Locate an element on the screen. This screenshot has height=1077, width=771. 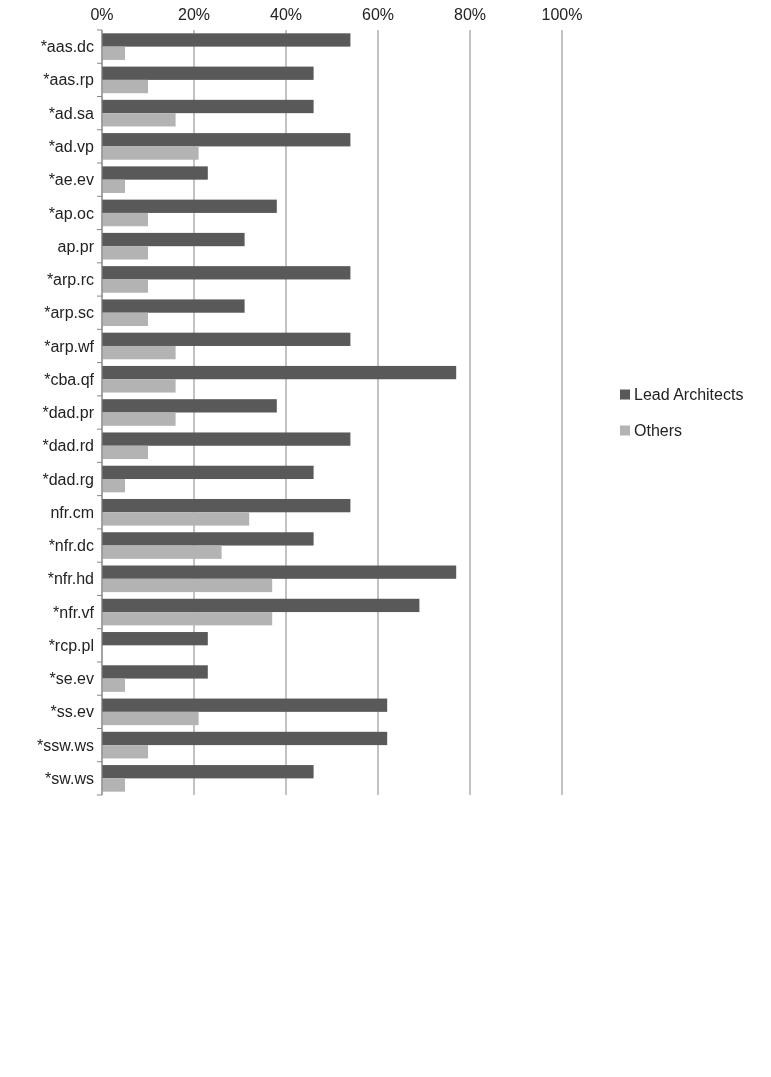
y-tick-label: *dad.rg is located at coordinates (68, 479).